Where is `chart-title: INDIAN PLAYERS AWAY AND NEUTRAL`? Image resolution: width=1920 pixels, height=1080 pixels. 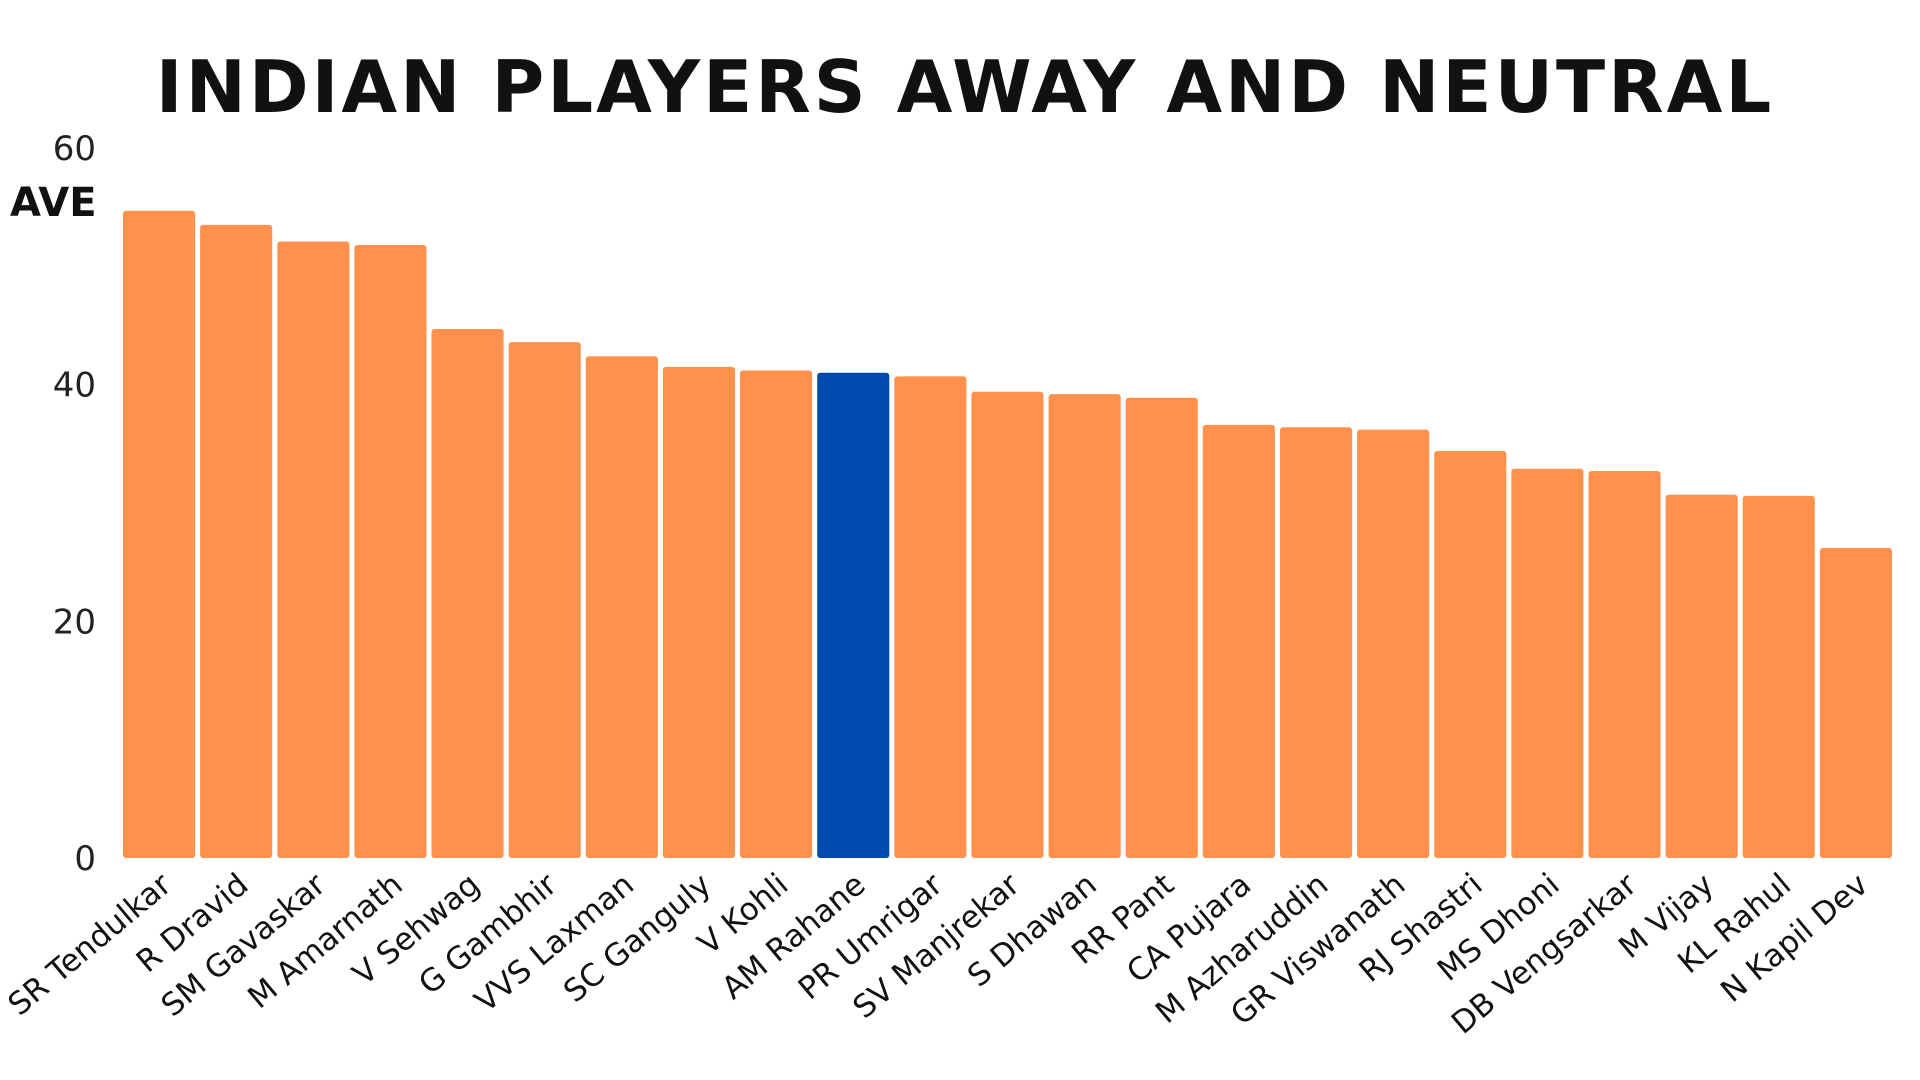
chart-title: INDIAN PLAYERS AWAY AND NEUTRAL is located at coordinates (965, 87).